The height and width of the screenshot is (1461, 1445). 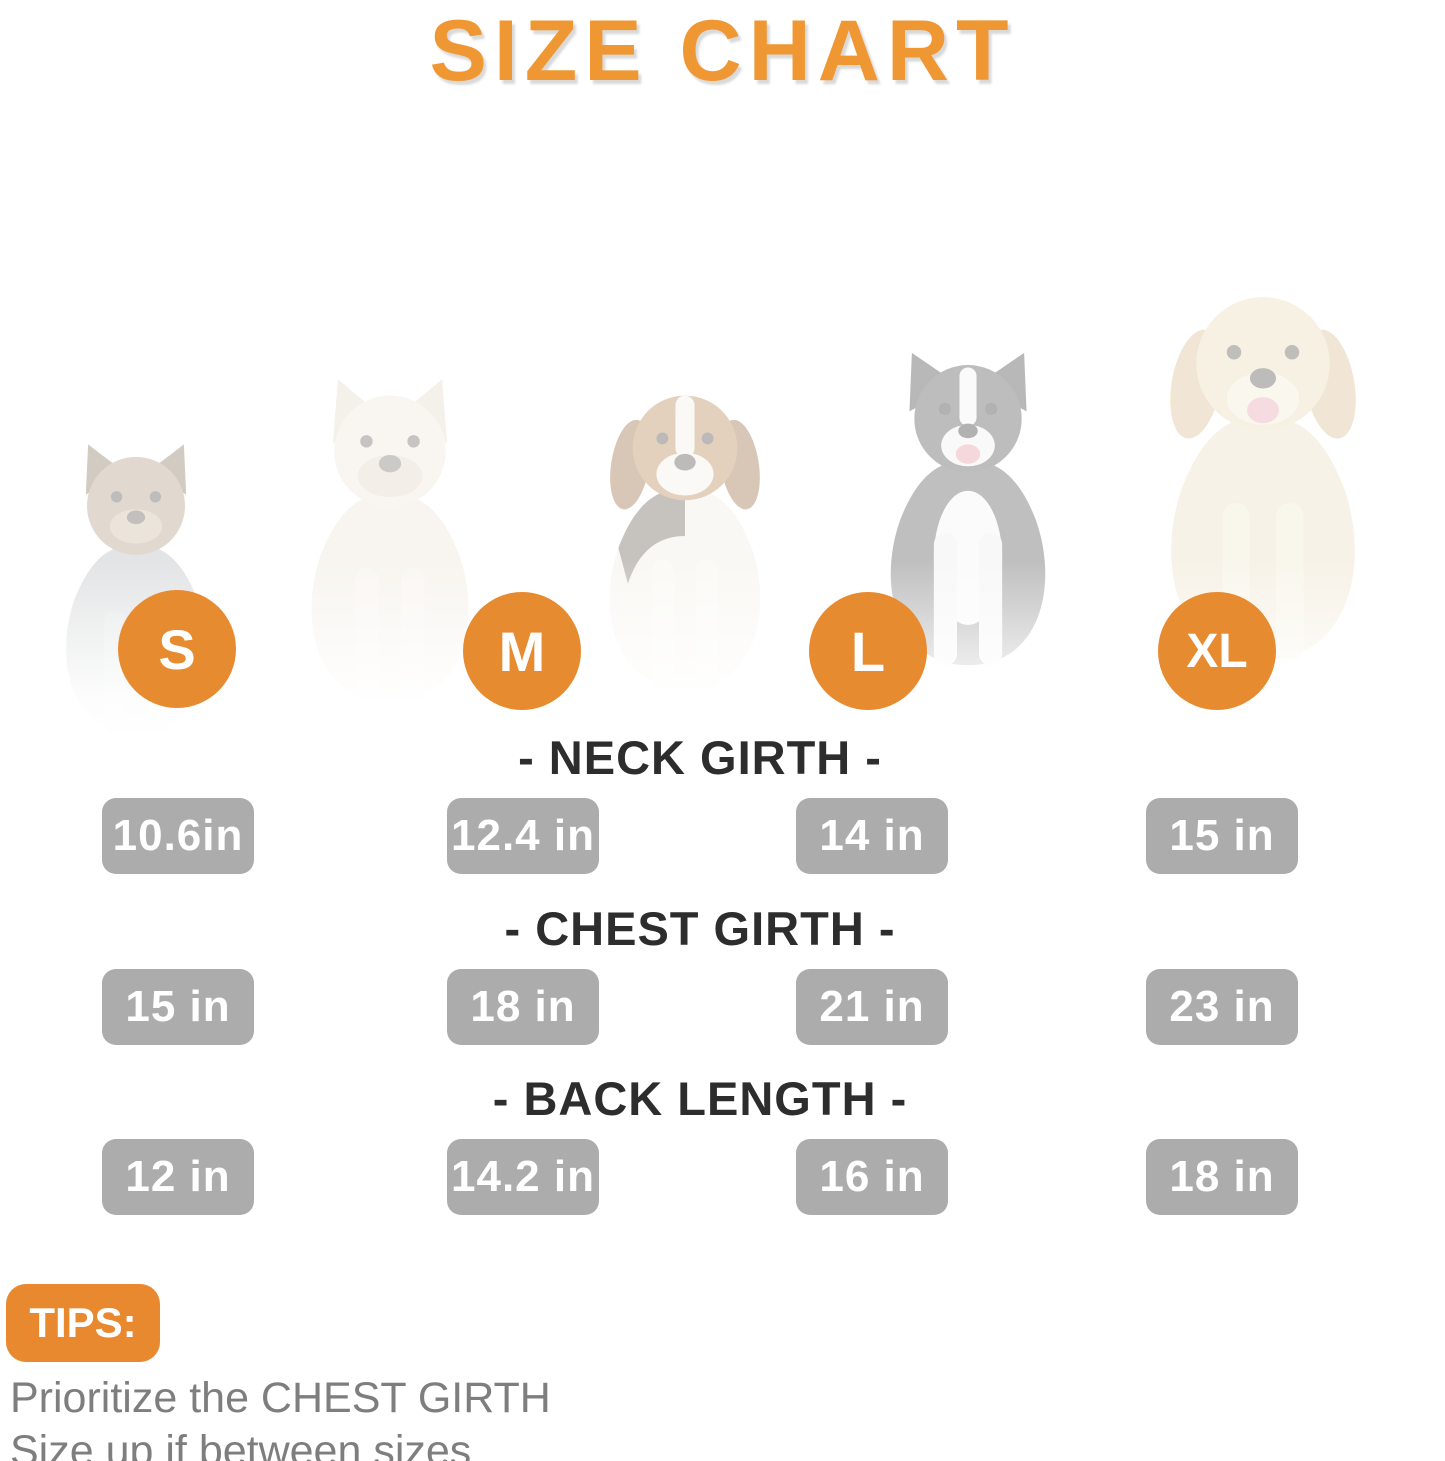 I want to click on size-badge-label: M, so click(x=522, y=651).